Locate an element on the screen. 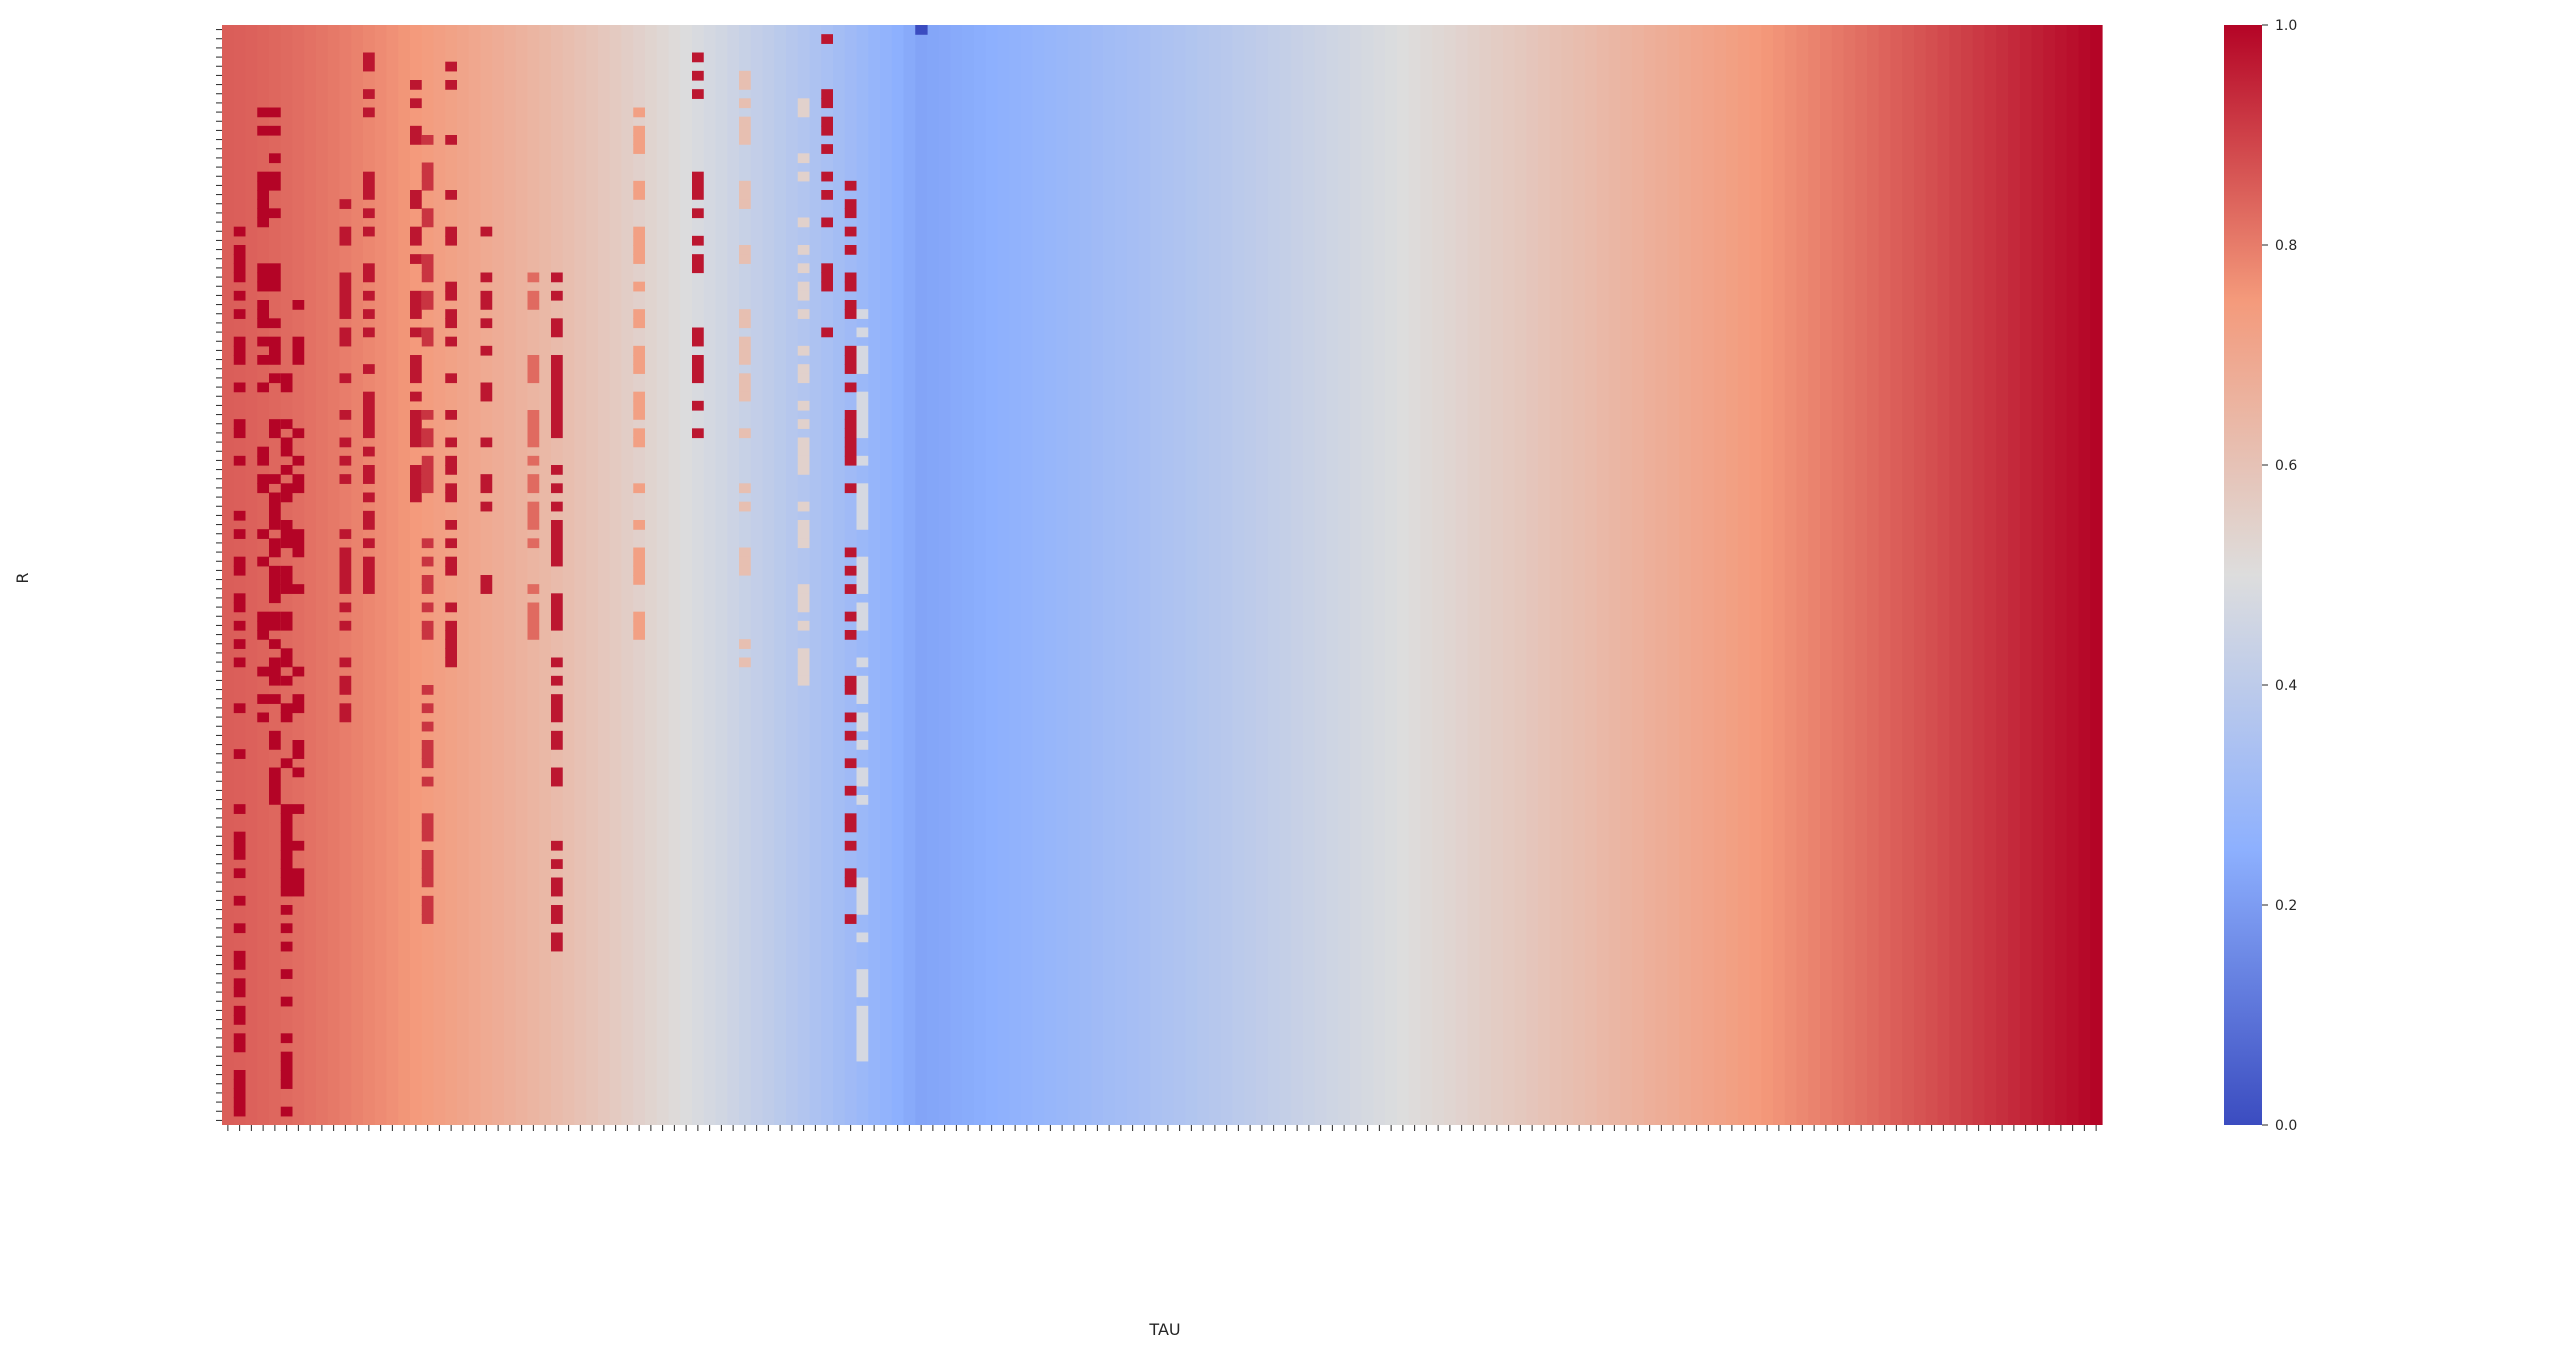  colorbar-tick-label: 0.6 is located at coordinates (2286, 466).